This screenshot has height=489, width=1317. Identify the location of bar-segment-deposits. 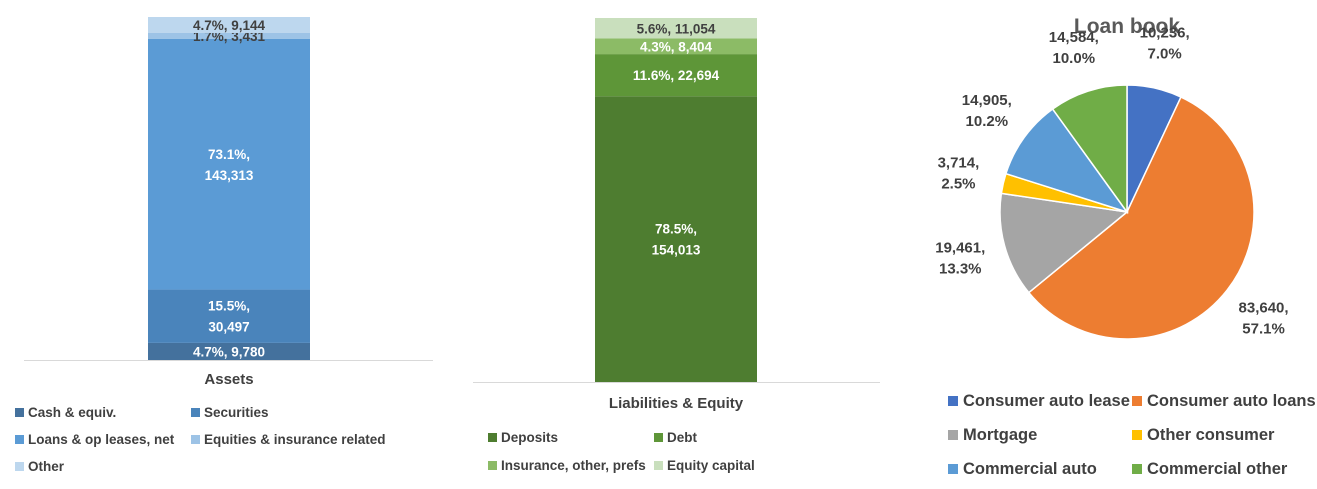
(676, 239).